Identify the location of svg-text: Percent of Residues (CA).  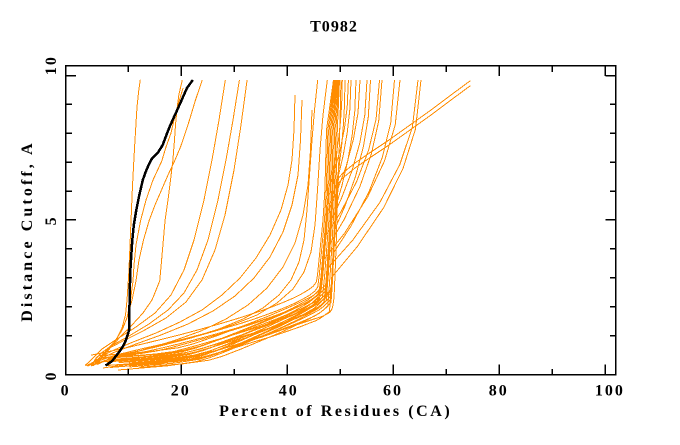
(335, 411).